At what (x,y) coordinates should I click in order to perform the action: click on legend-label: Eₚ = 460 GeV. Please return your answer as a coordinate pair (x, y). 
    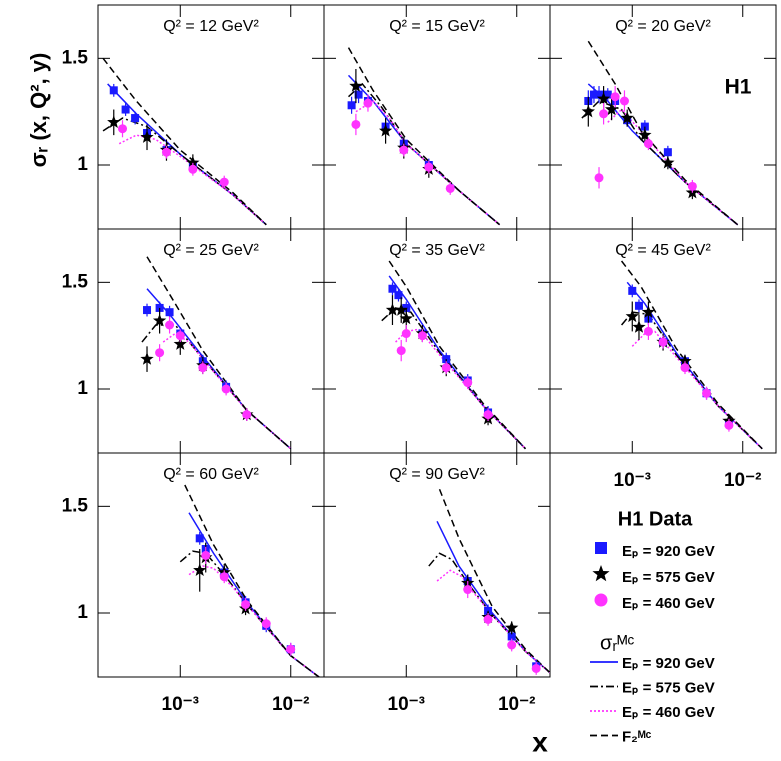
    Looking at the image, I should click on (668, 712).